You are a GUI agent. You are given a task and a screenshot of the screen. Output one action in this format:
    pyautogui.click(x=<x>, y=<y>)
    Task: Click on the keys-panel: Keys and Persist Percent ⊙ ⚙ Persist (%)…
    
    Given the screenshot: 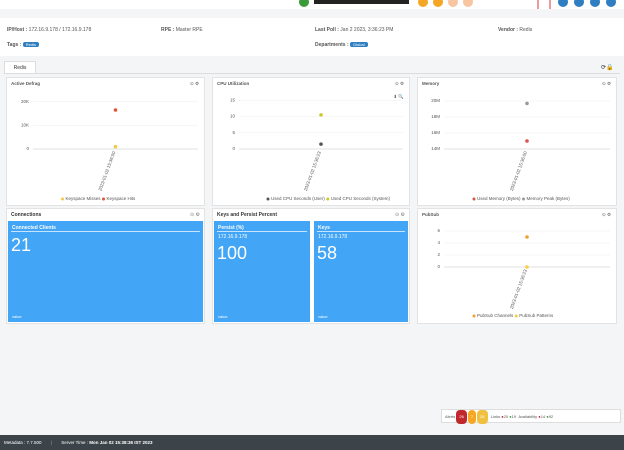 What is the action you would take?
    pyautogui.click(x=311, y=266)
    